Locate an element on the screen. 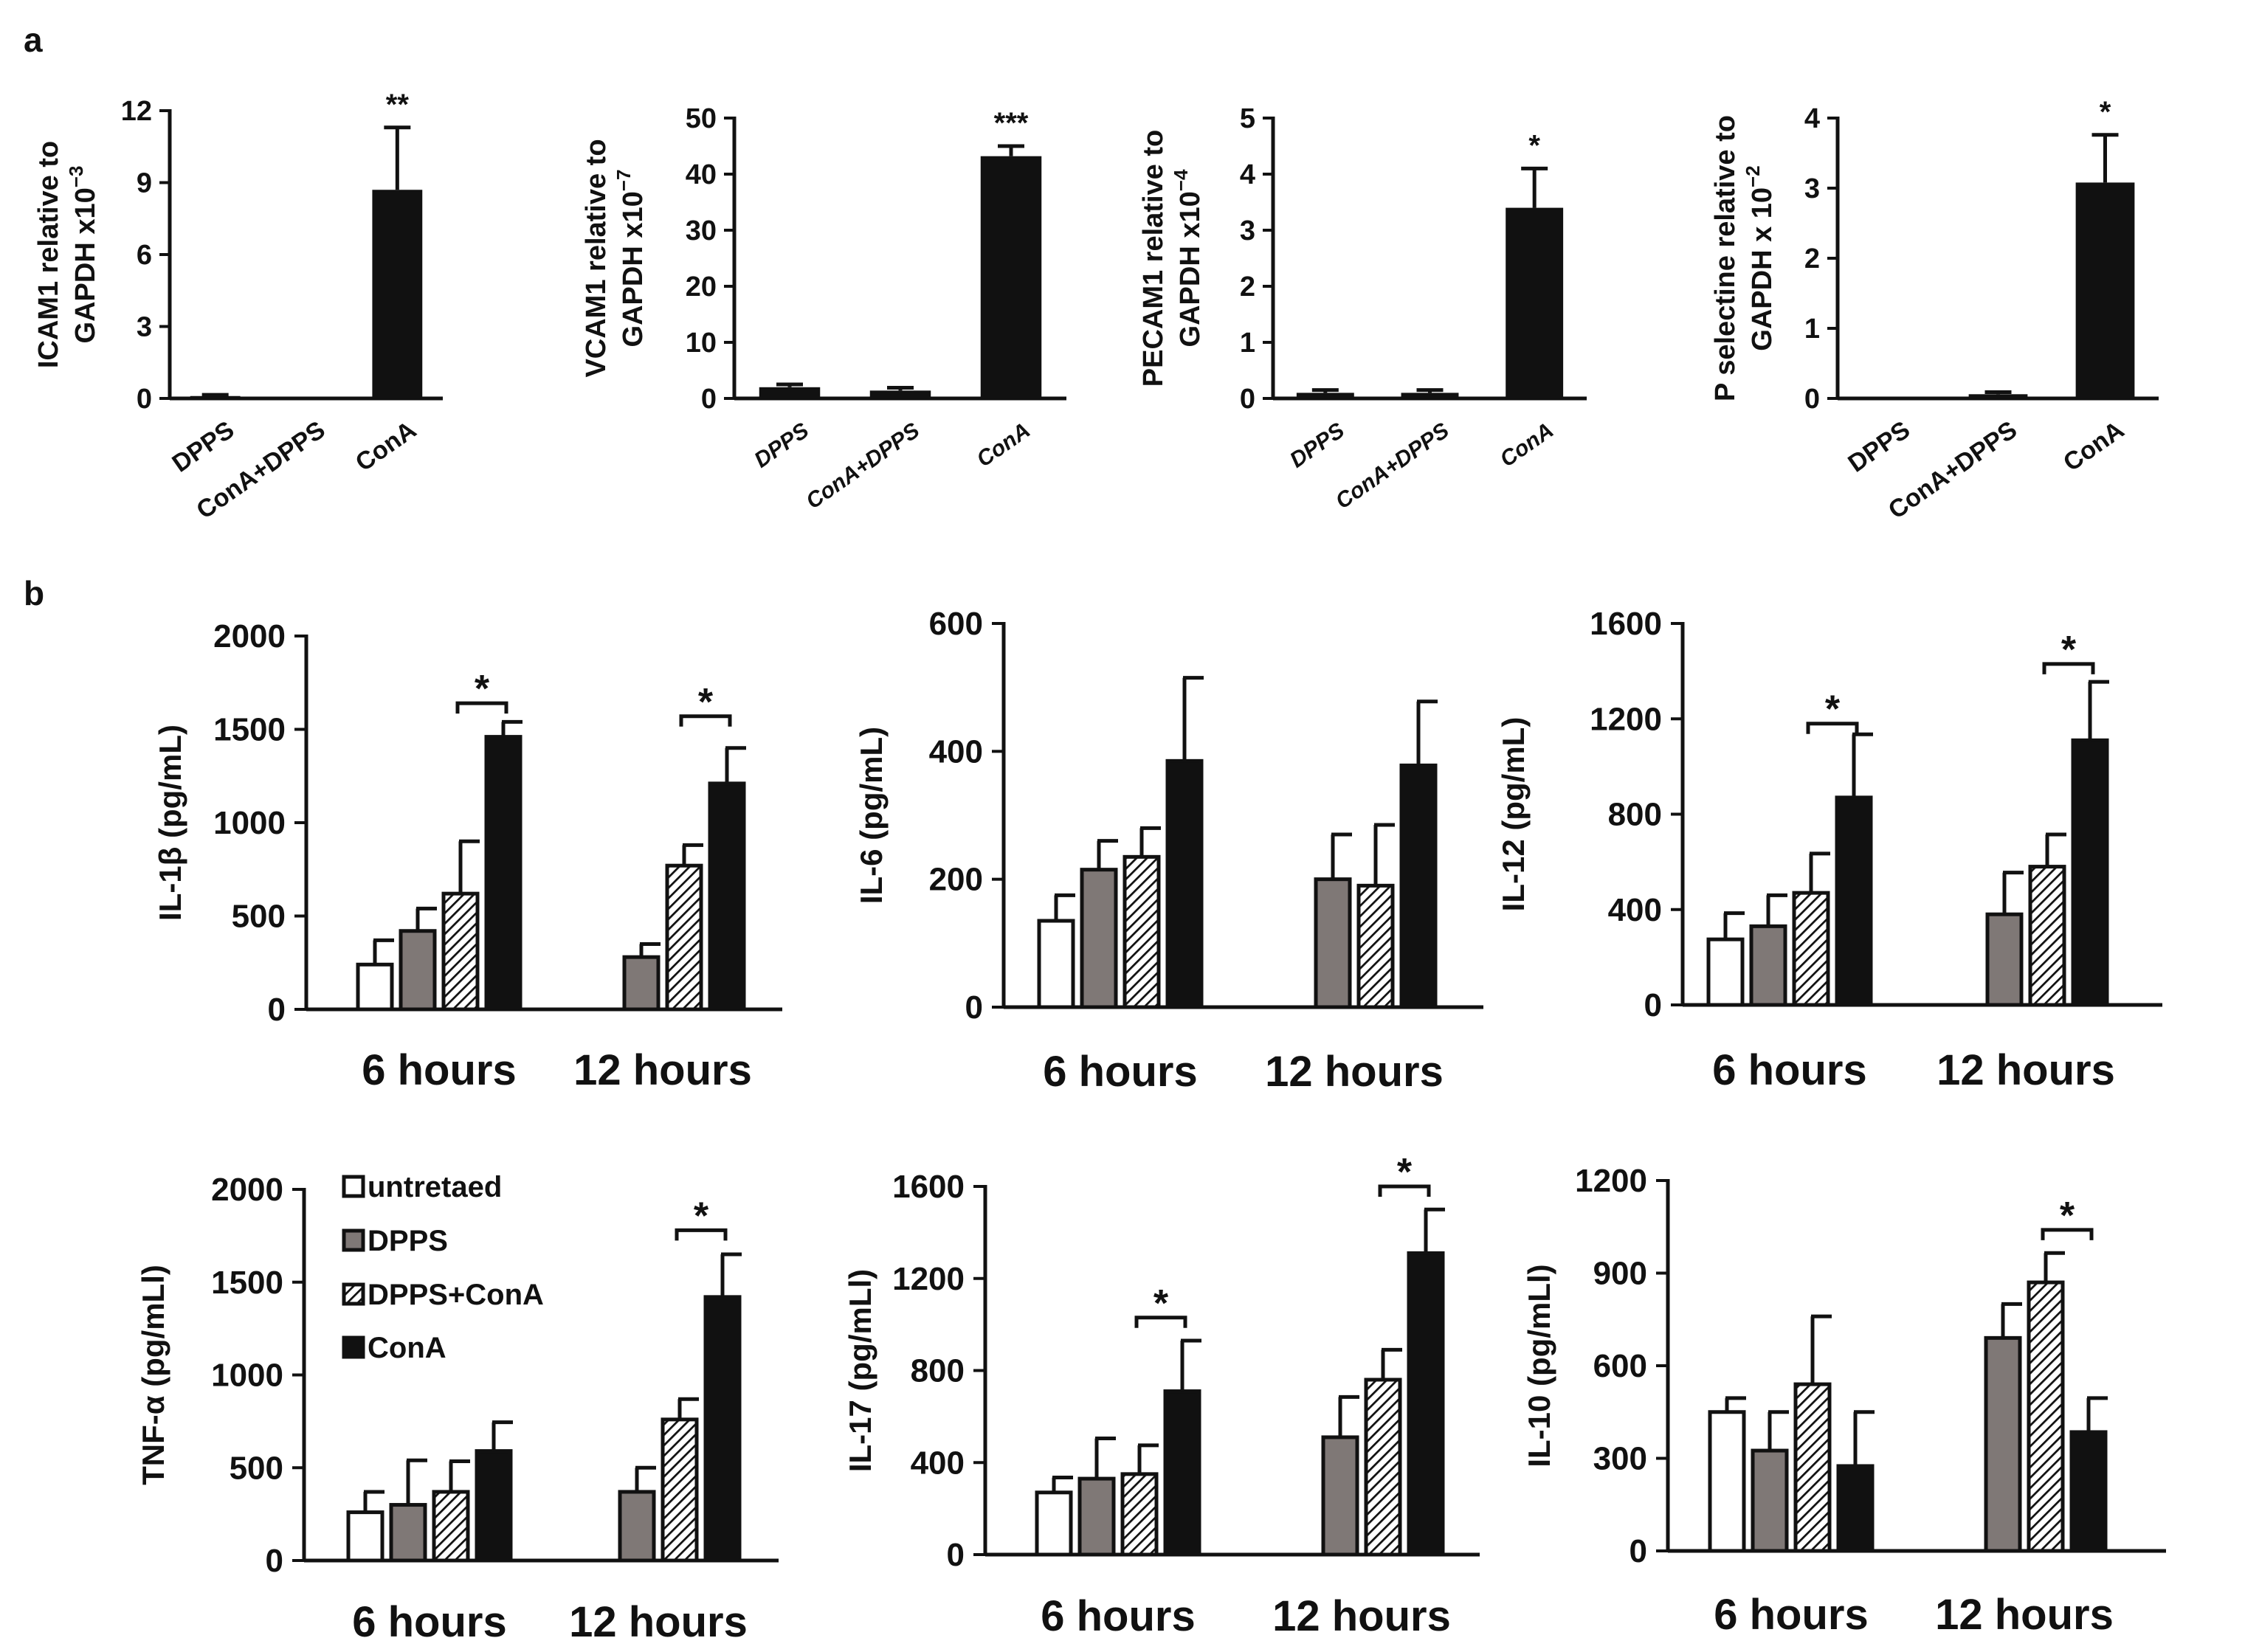 Image resolution: width=2245 pixels, height=1652 pixels. y-tick-label: 9 is located at coordinates (144, 184).